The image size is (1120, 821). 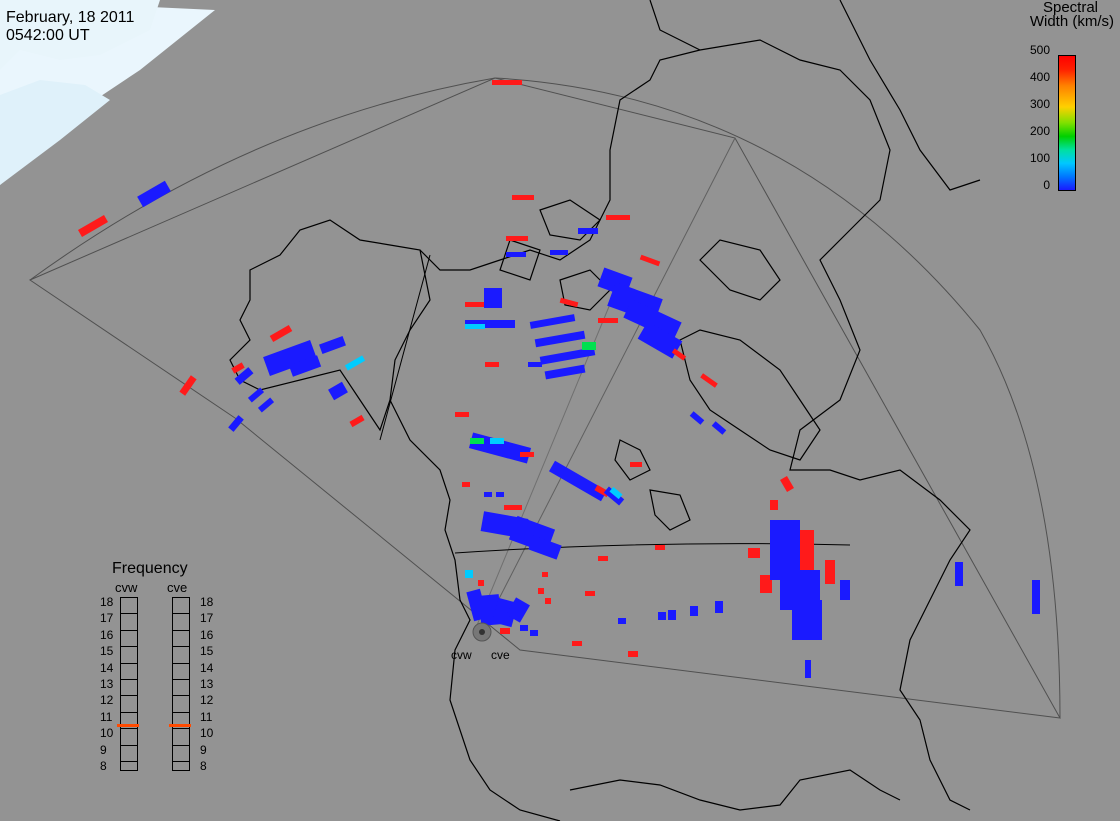 I want to click on frequency-level-right: 13, so click(x=207, y=684).